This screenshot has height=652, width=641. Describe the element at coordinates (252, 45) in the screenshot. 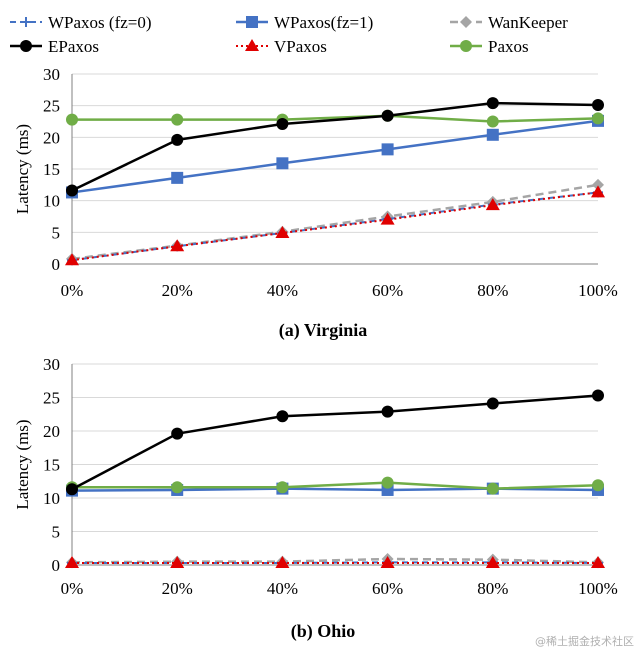

I see `legend-marker-vpaxos` at that location.